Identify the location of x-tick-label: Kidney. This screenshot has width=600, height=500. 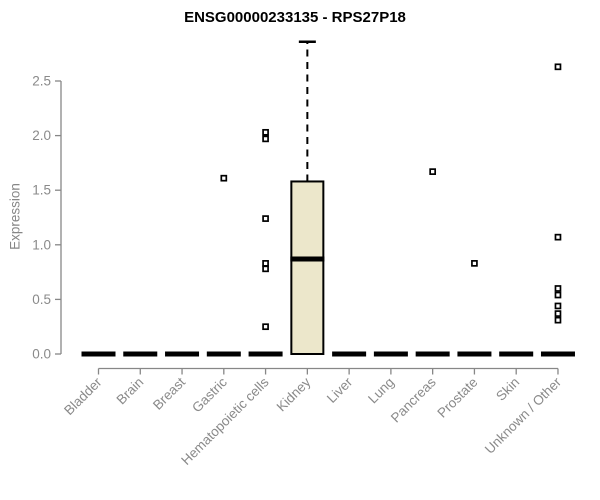
(294, 394).